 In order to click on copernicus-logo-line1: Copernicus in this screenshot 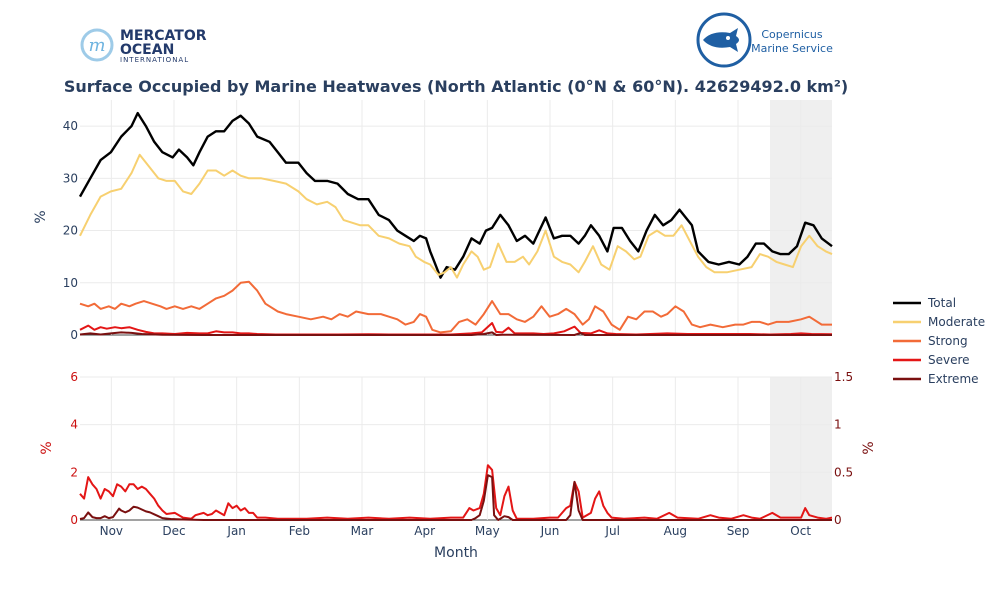, I will do `click(792, 34)`.